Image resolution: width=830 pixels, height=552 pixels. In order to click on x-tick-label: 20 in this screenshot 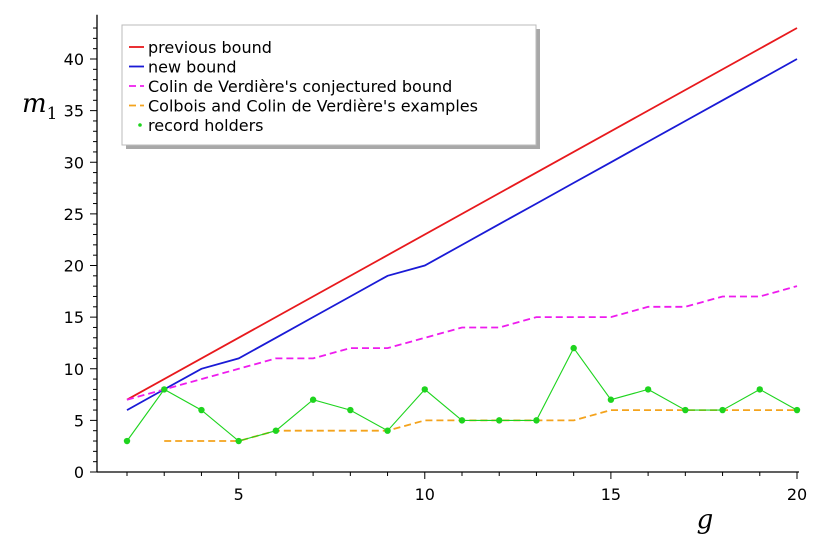, I will do `click(797, 494)`.